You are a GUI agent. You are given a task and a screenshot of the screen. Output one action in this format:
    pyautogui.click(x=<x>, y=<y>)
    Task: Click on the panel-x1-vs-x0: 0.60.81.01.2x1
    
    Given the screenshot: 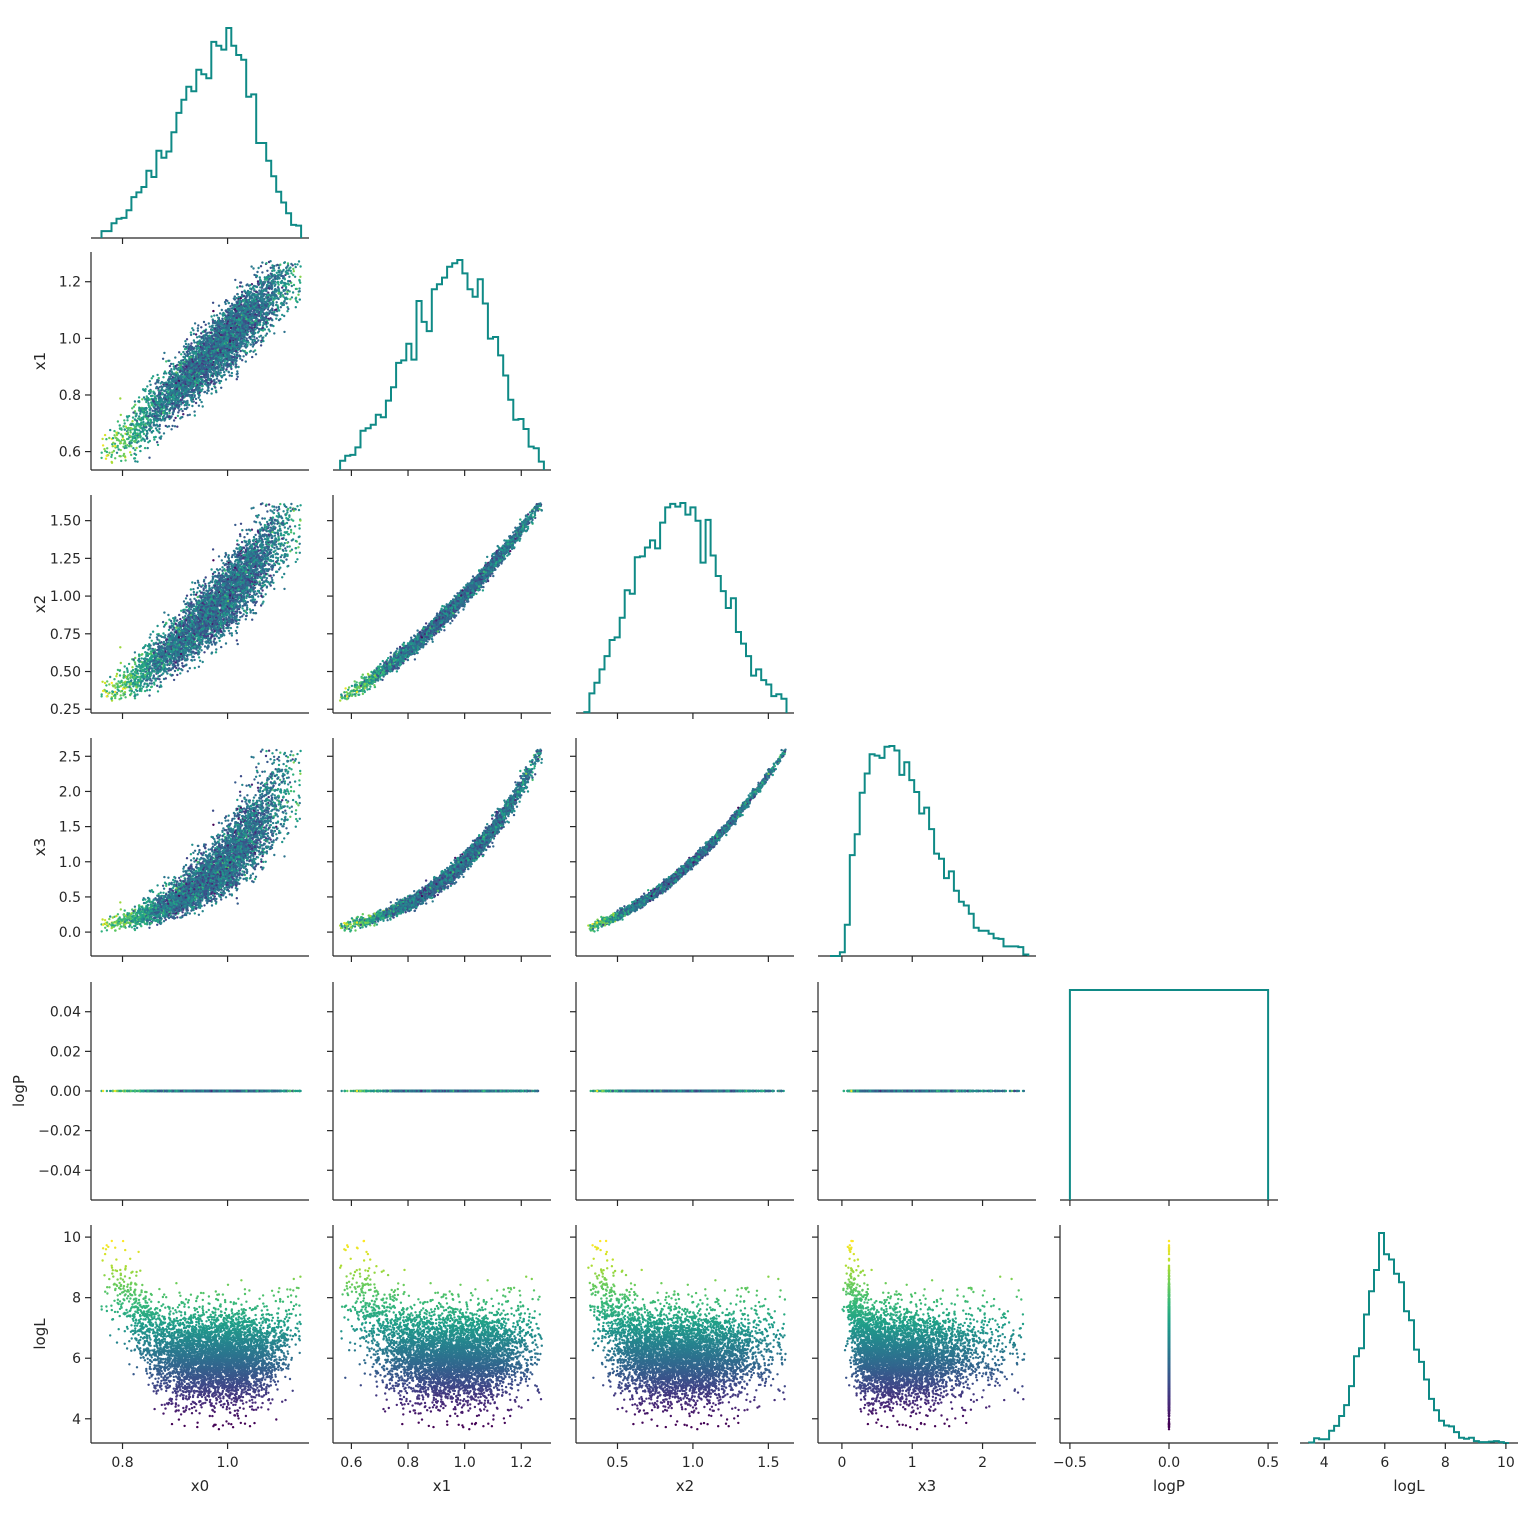 What is the action you would take?
    pyautogui.click(x=170, y=364)
    